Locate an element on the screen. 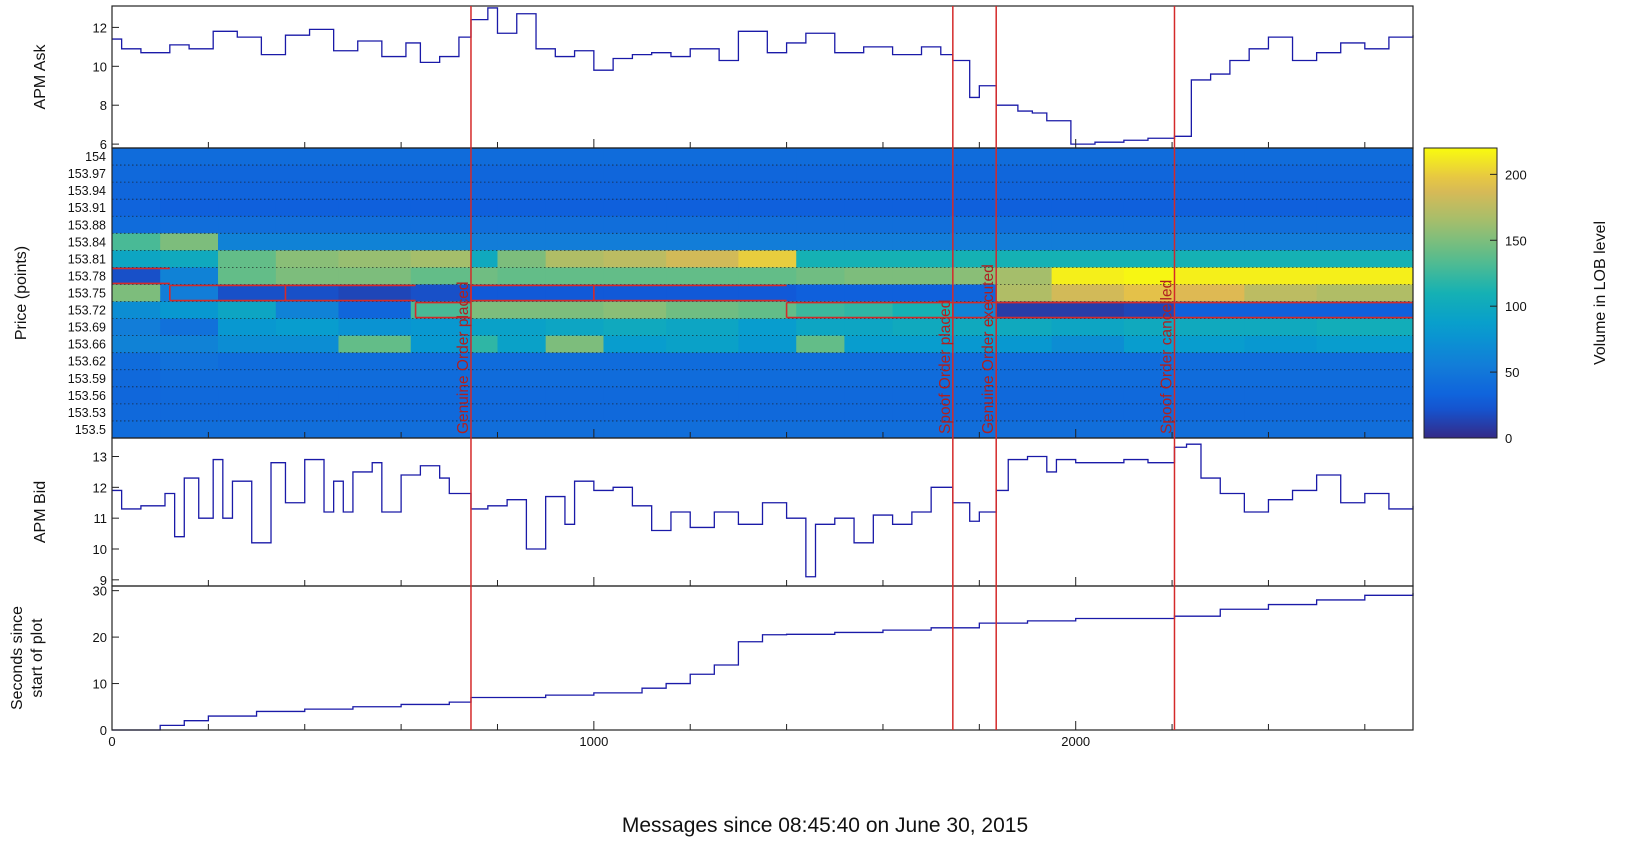 This screenshot has width=1650, height=850. price-level-label: 153.56 is located at coordinates (87, 396).